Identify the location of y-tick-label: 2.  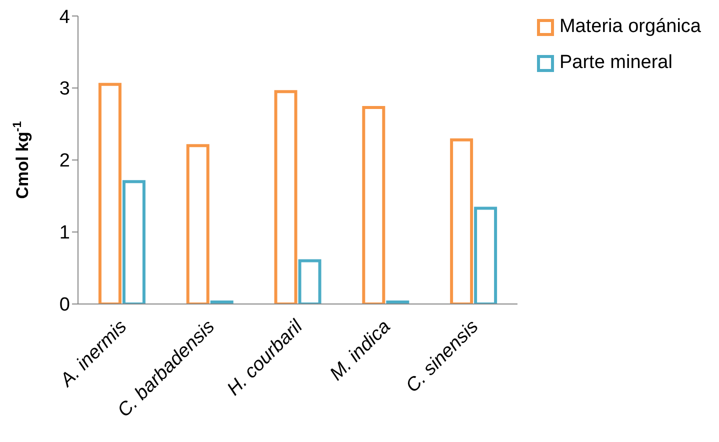
(64, 161).